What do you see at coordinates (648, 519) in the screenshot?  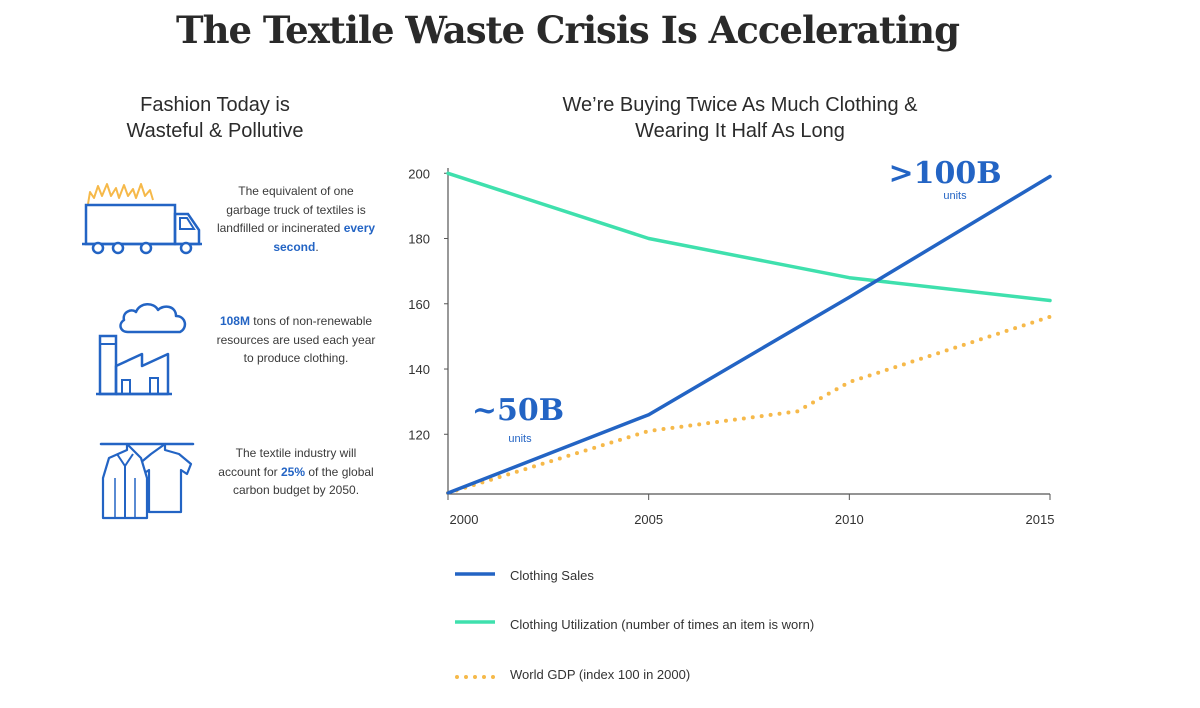 I see `x-tick-label: 2005` at bounding box center [648, 519].